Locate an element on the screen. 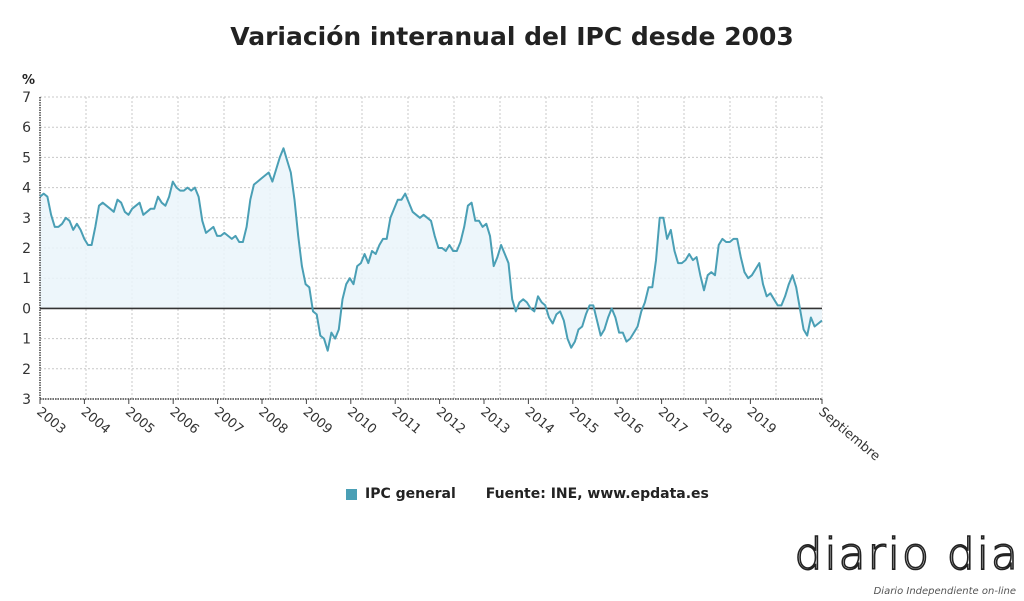 The image size is (1024, 601). x-tick-label: 2015 is located at coordinates (583, 421).